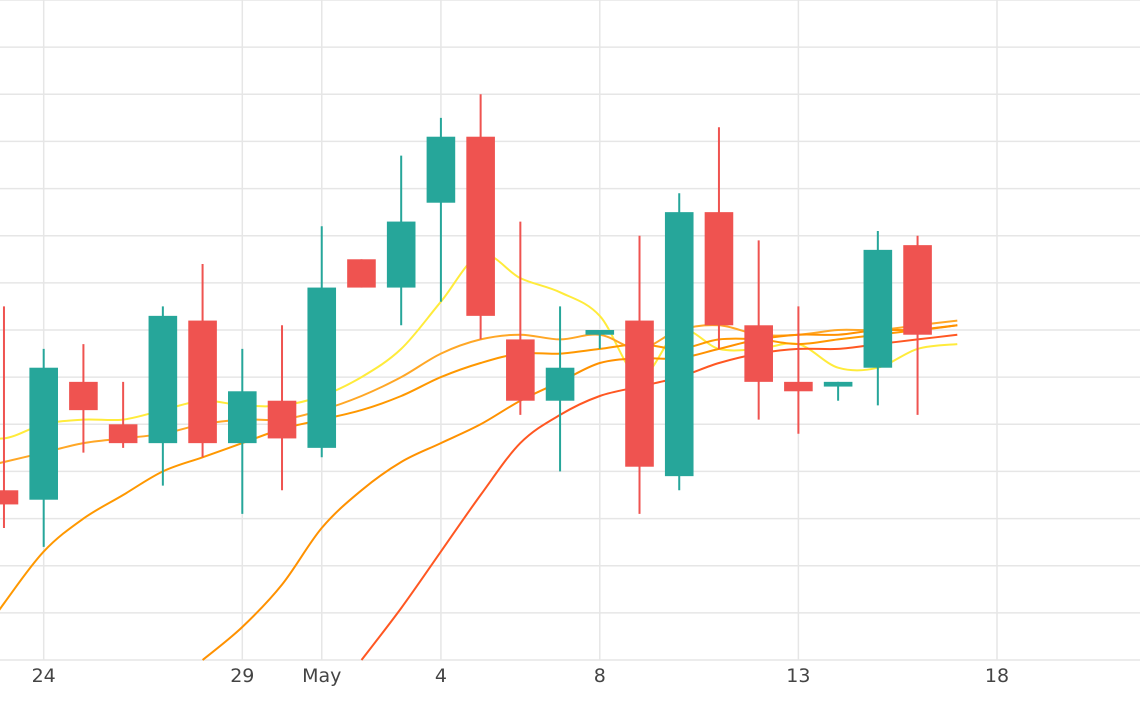 Image resolution: width=1140 pixels, height=710 pixels. Describe the element at coordinates (441, 676) in the screenshot. I see `x-tick-label: 4` at that location.